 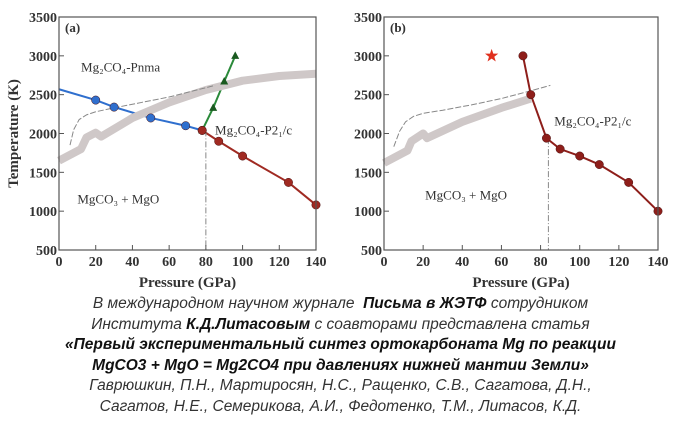 What do you see at coordinates (120, 66) in the screenshot?
I see `annotation: Mg₂CO₄-Pnma` at bounding box center [120, 66].